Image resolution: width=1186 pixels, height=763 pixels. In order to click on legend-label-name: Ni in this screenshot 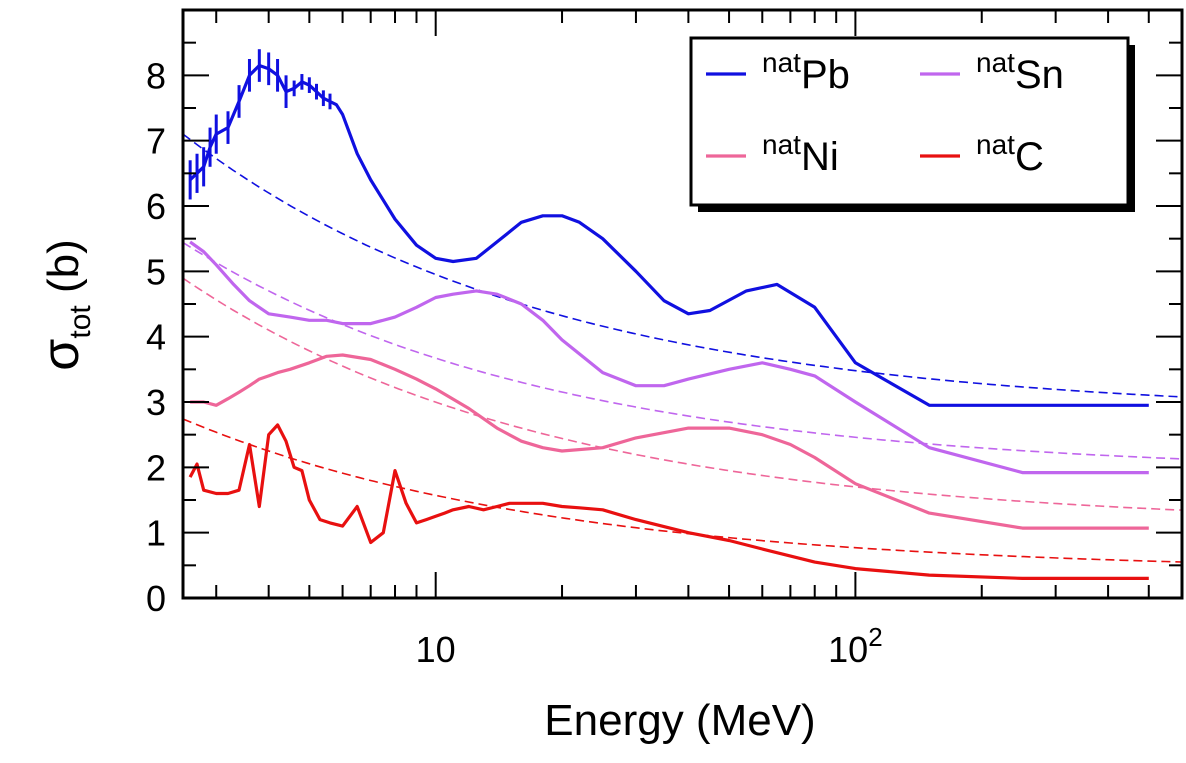, I will do `click(820, 157)`.